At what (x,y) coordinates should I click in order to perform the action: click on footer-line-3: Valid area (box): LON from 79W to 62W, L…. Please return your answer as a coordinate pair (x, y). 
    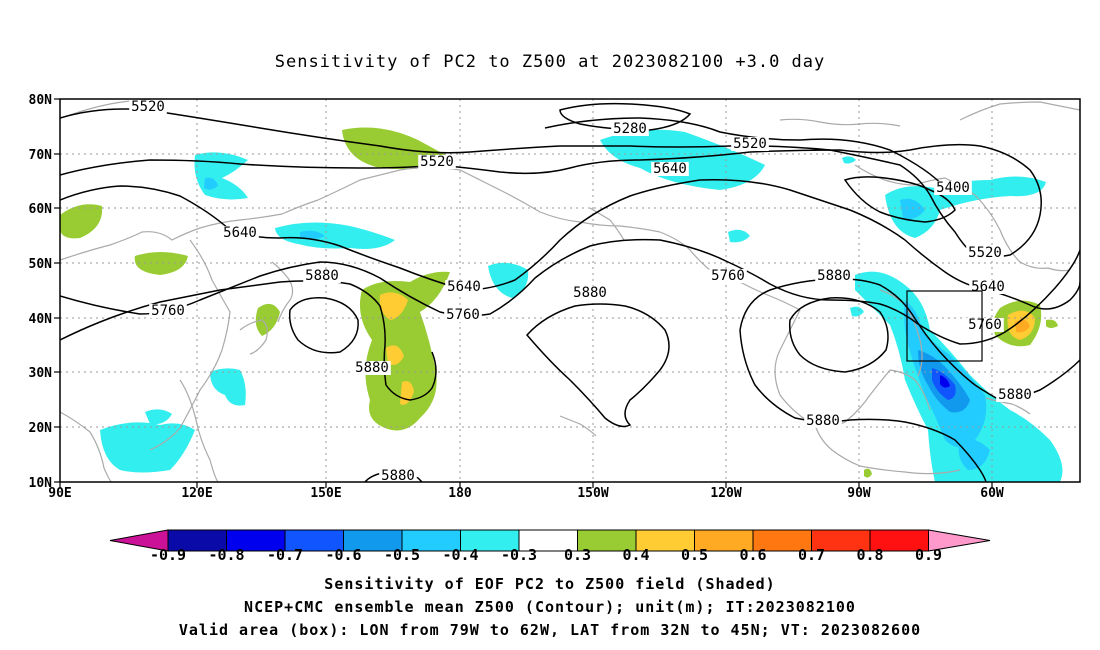
    Looking at the image, I should click on (550, 630).